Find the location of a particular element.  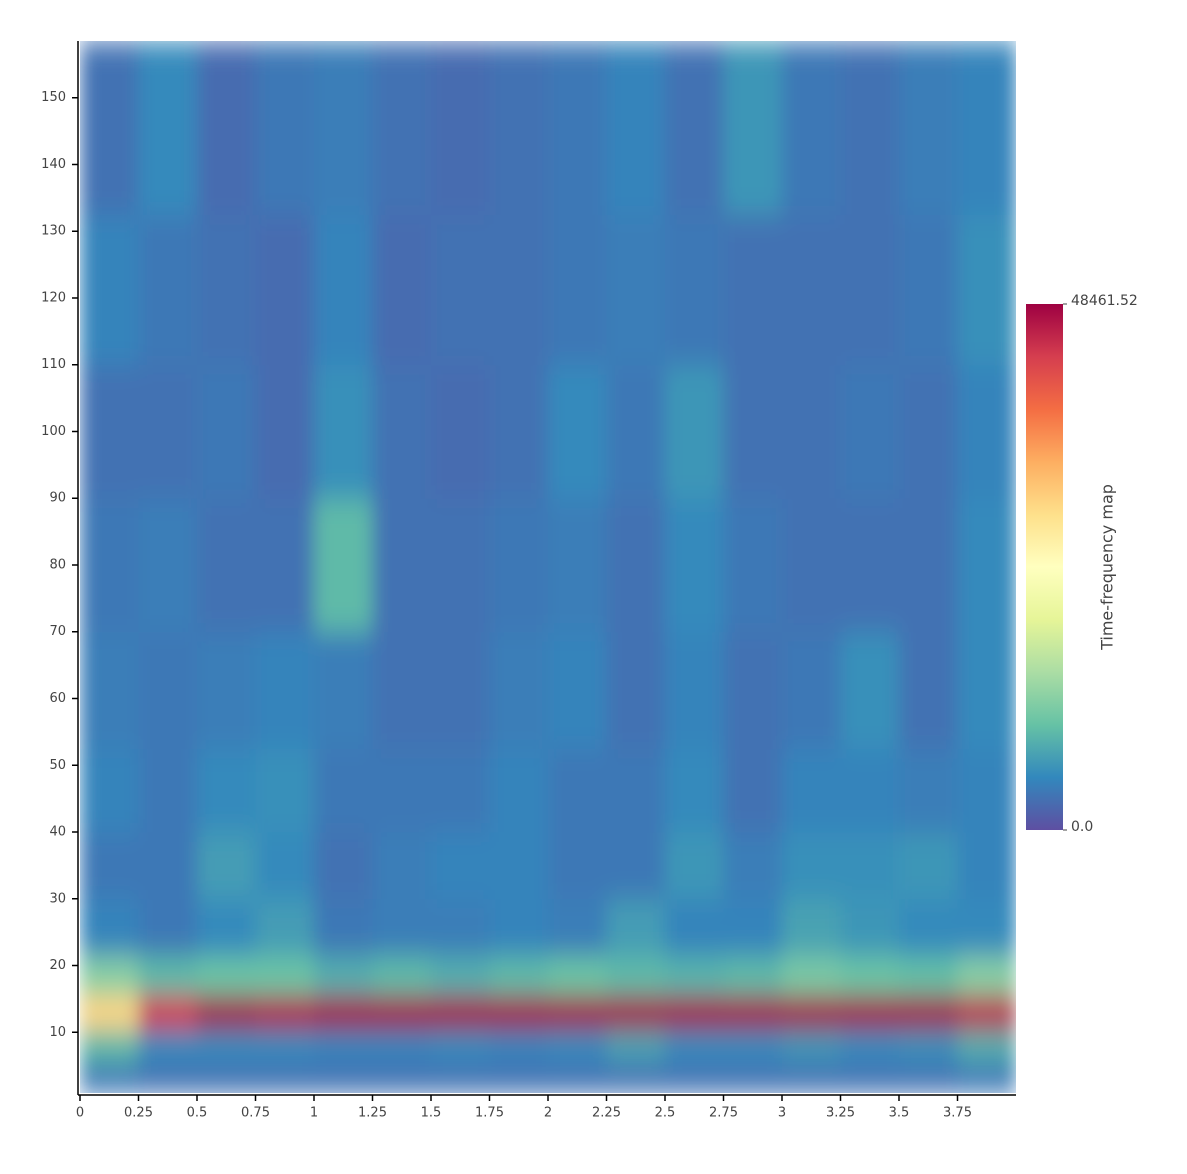

y-tick-label: 110 is located at coordinates (53, 364).